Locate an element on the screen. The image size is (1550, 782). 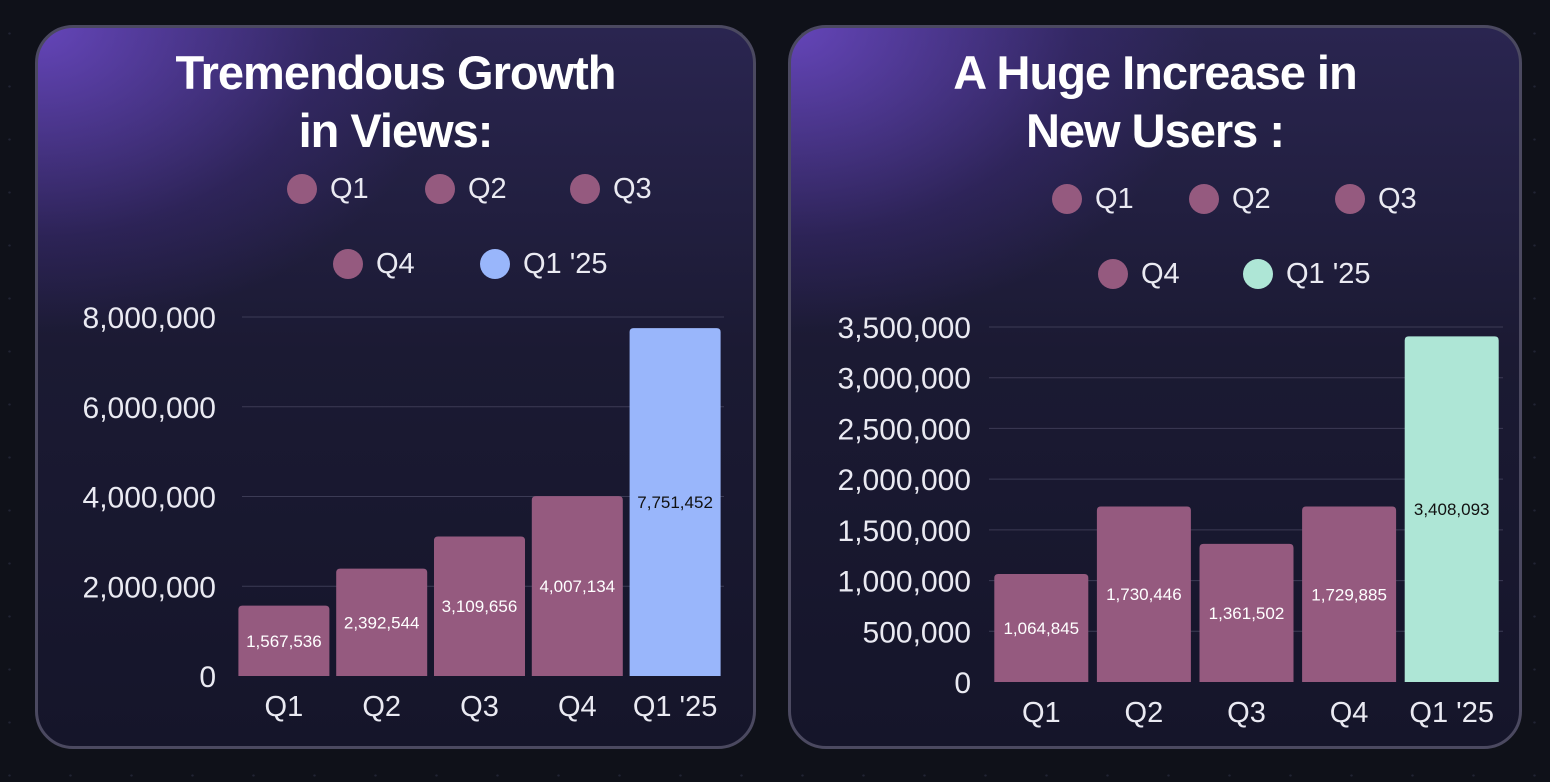
y-tick-label: 500,000 is located at coordinates (917, 632).